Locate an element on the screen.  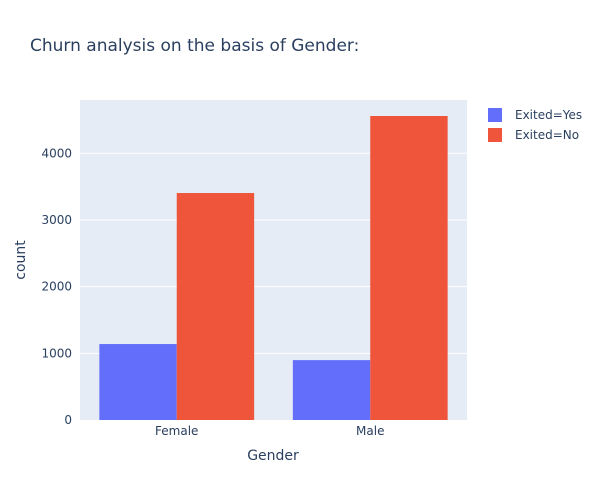
bar-exited-yes-female is located at coordinates (138, 382).